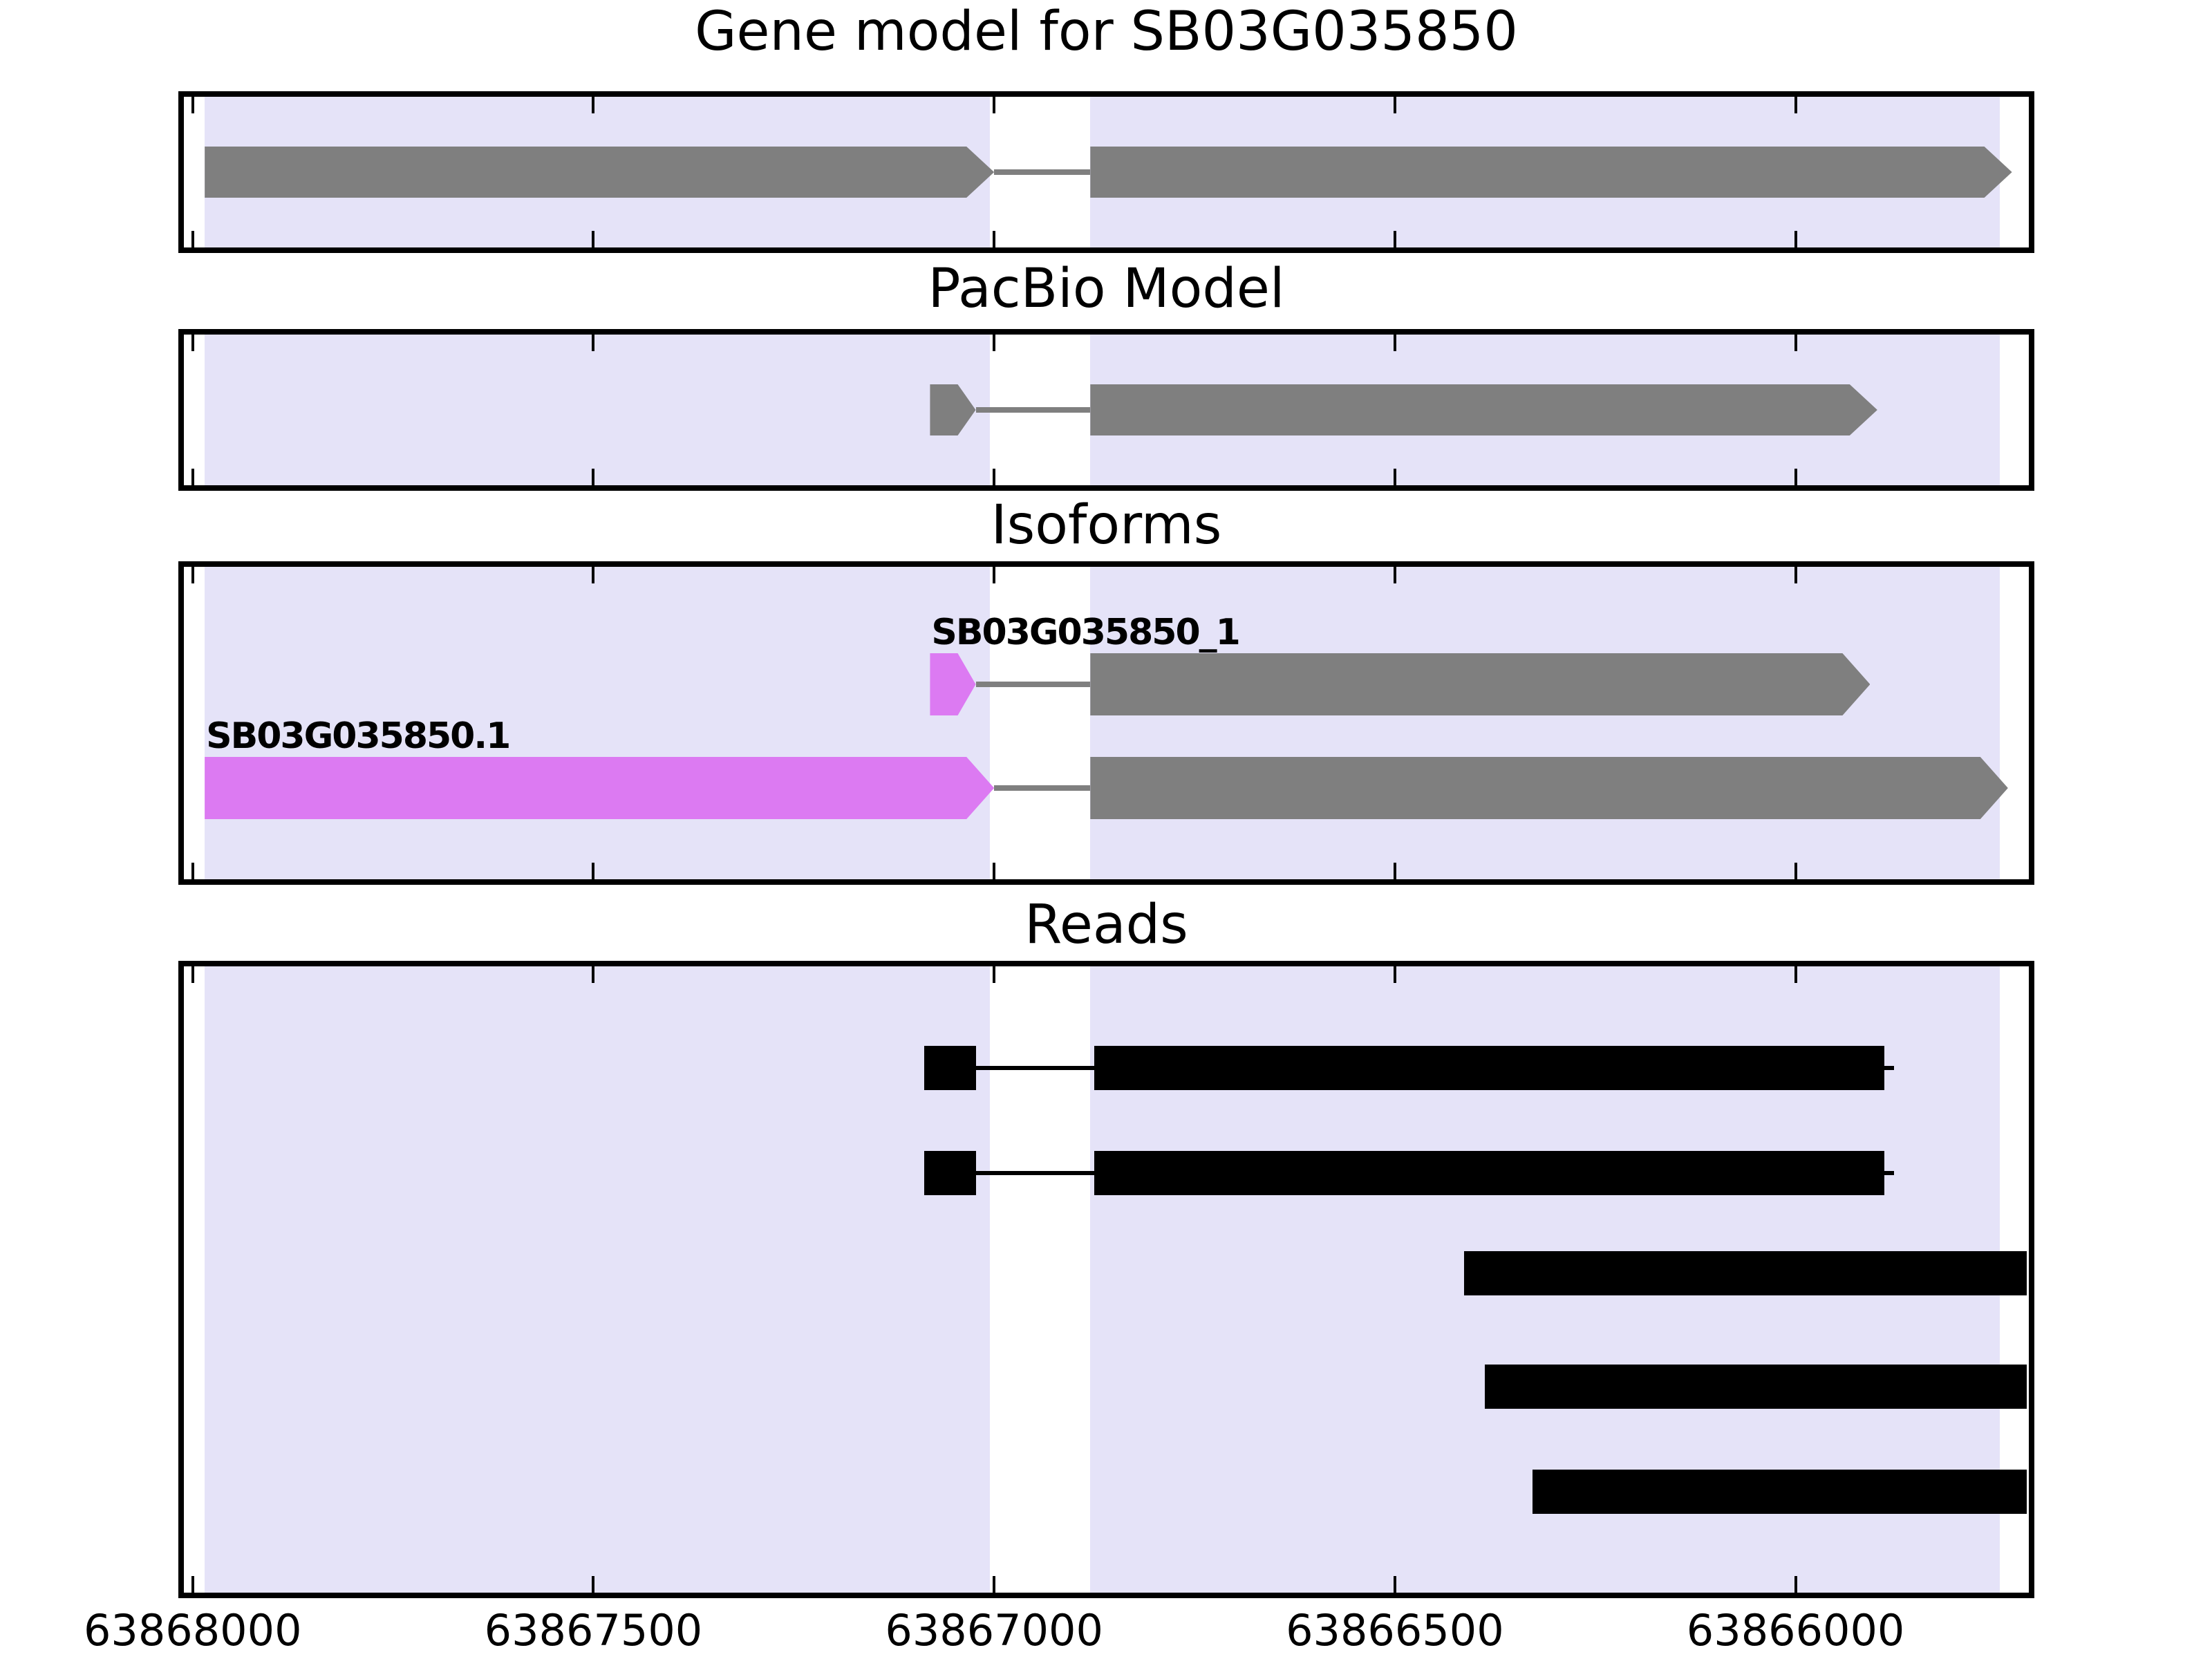 The height and width of the screenshot is (1659, 2212). What do you see at coordinates (1106, 925) in the screenshot?
I see `panel-title-reads: Reads` at bounding box center [1106, 925].